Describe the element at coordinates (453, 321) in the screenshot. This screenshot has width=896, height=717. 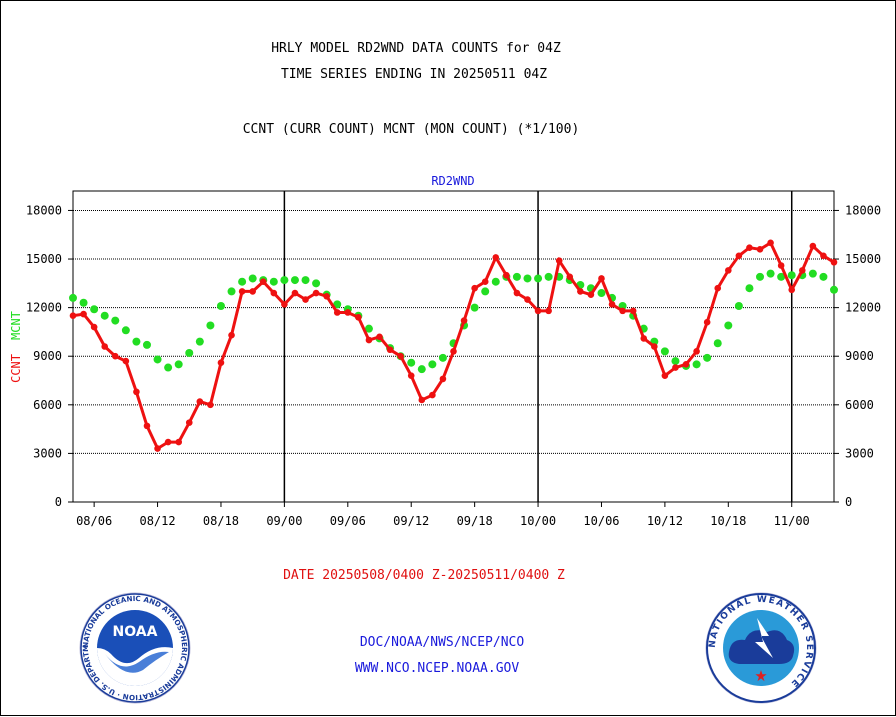
I see `series-mcnt` at that location.